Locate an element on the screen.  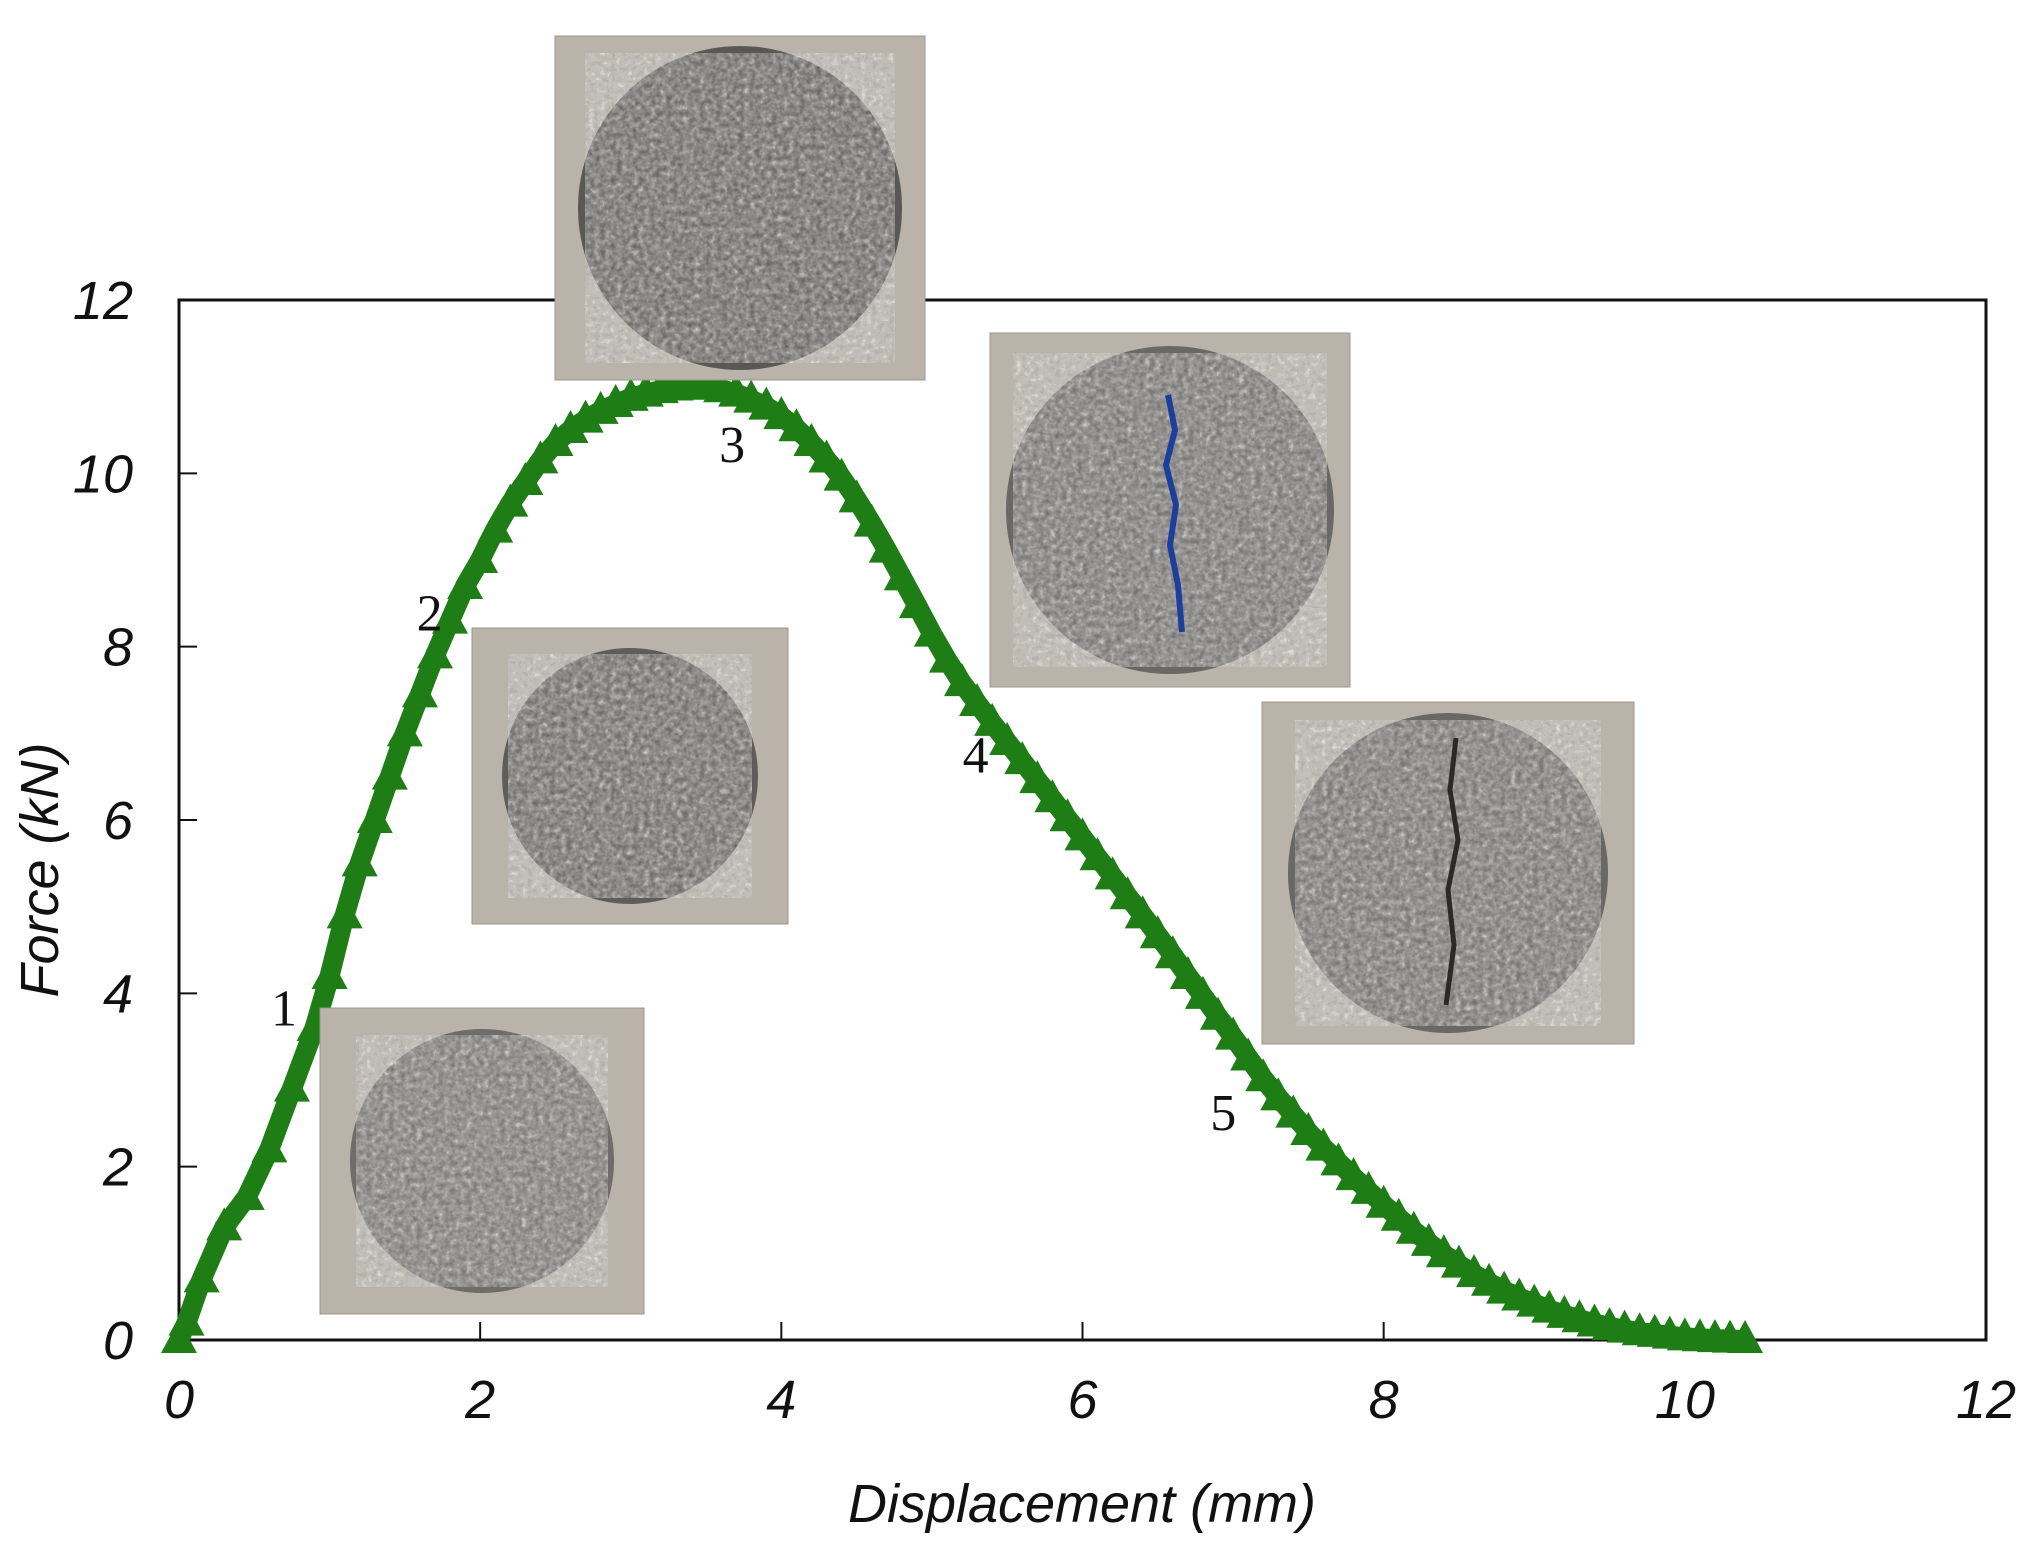
x-tick-label-6: 12 is located at coordinates (1986, 1400).